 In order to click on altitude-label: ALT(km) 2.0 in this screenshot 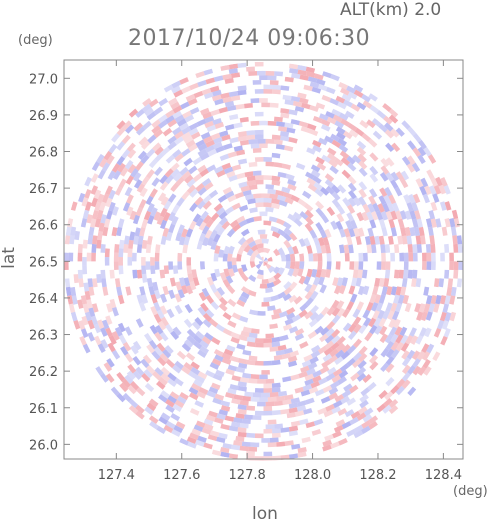, I will do `click(391, 10)`.